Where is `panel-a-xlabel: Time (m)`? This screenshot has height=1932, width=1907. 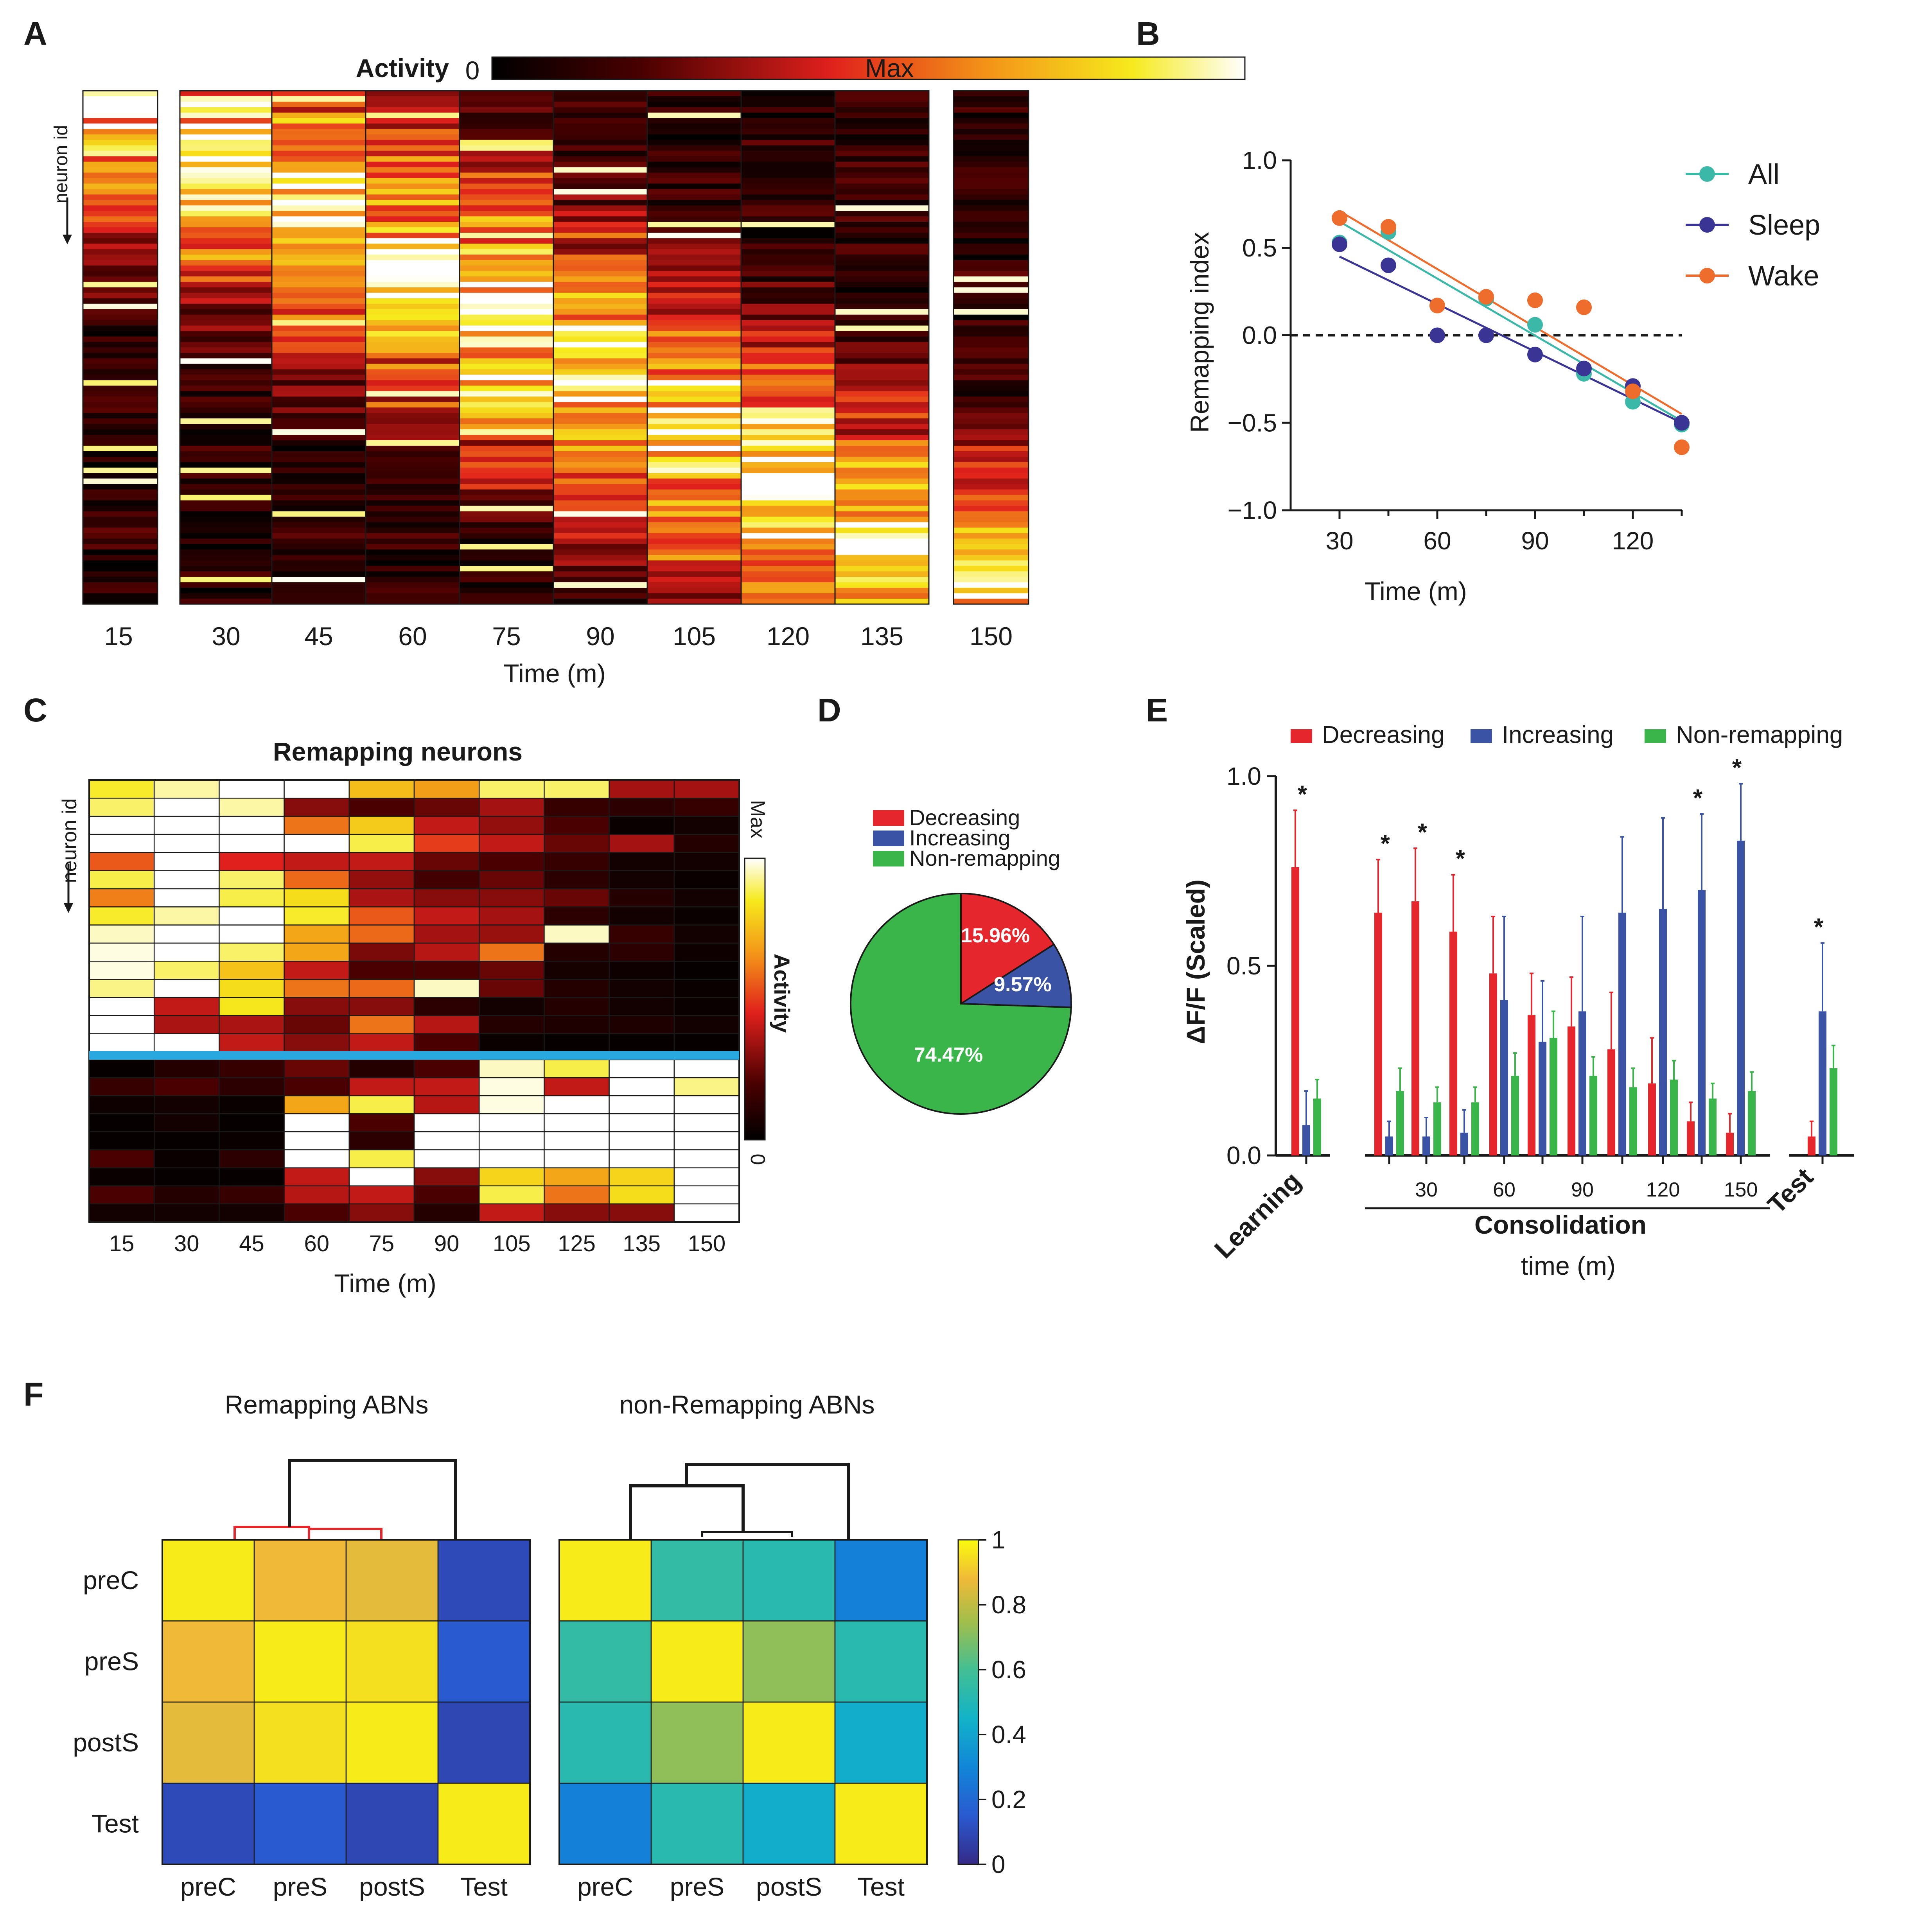
panel-a-xlabel: Time (m) is located at coordinates (554, 673).